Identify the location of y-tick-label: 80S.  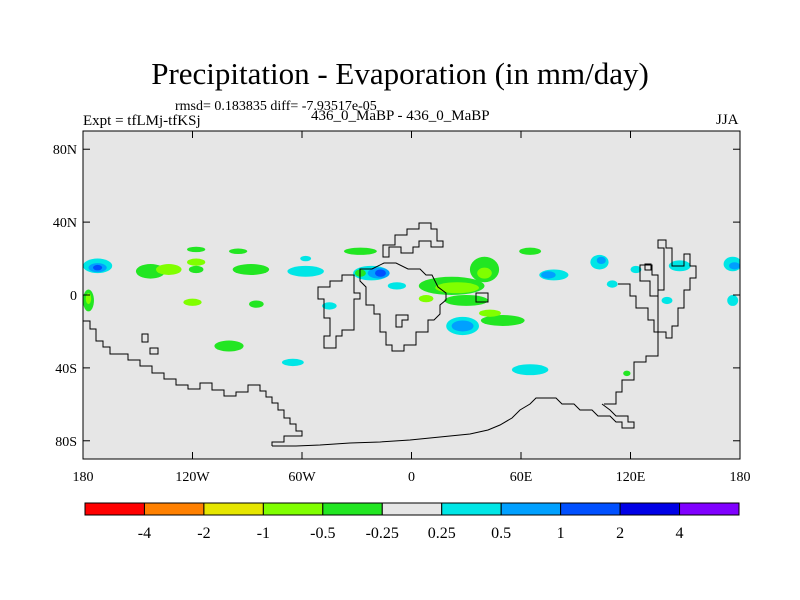
(66, 442).